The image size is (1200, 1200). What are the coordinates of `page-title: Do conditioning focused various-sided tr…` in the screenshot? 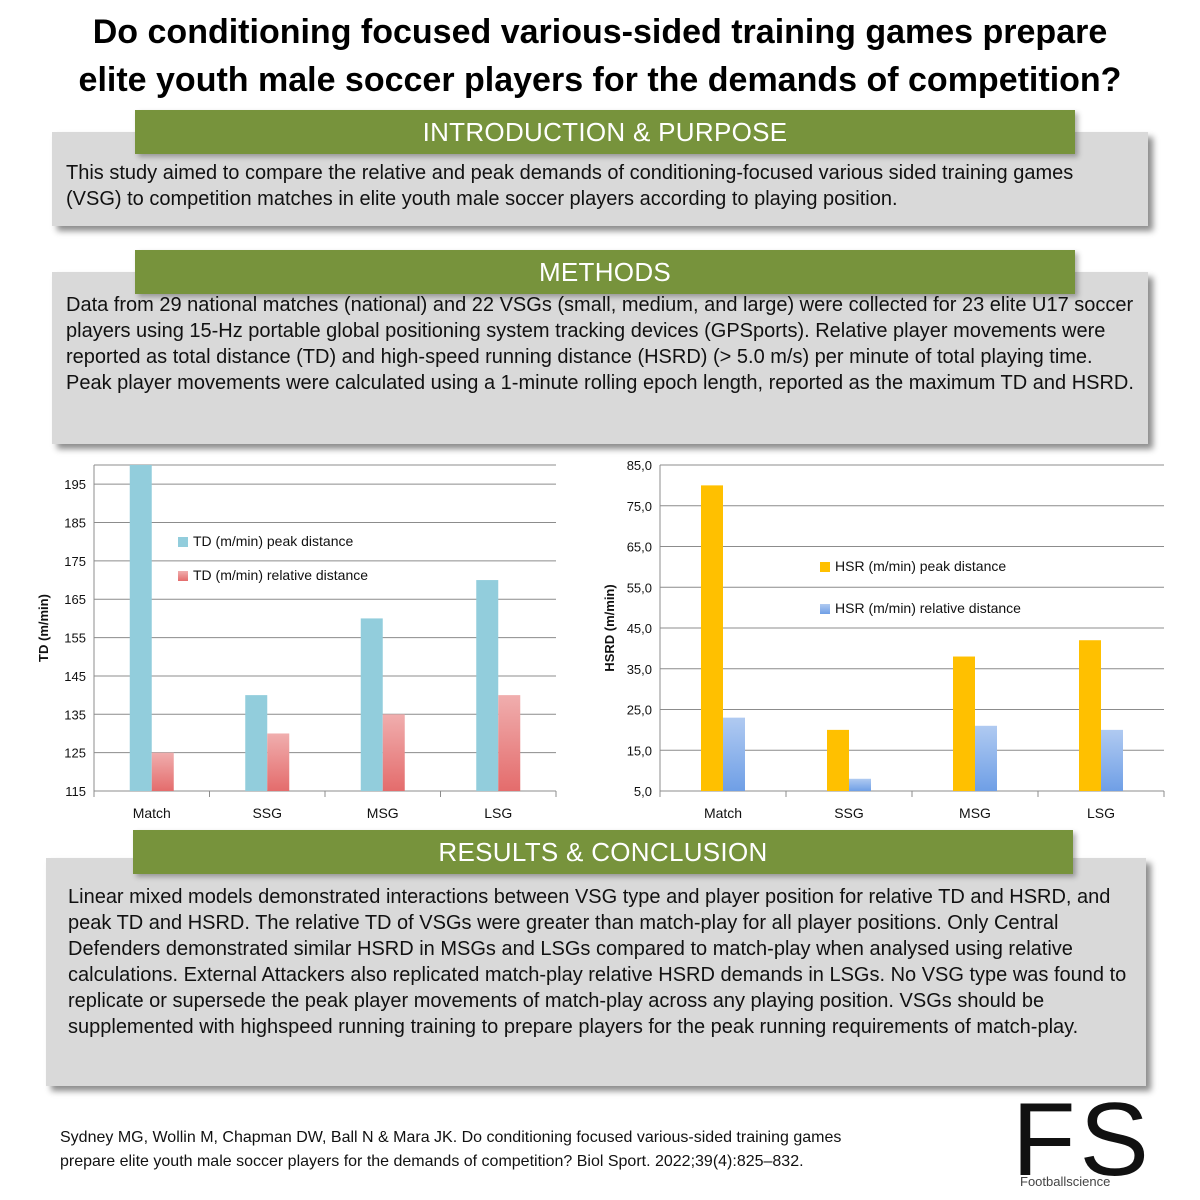 It's located at (600, 56).